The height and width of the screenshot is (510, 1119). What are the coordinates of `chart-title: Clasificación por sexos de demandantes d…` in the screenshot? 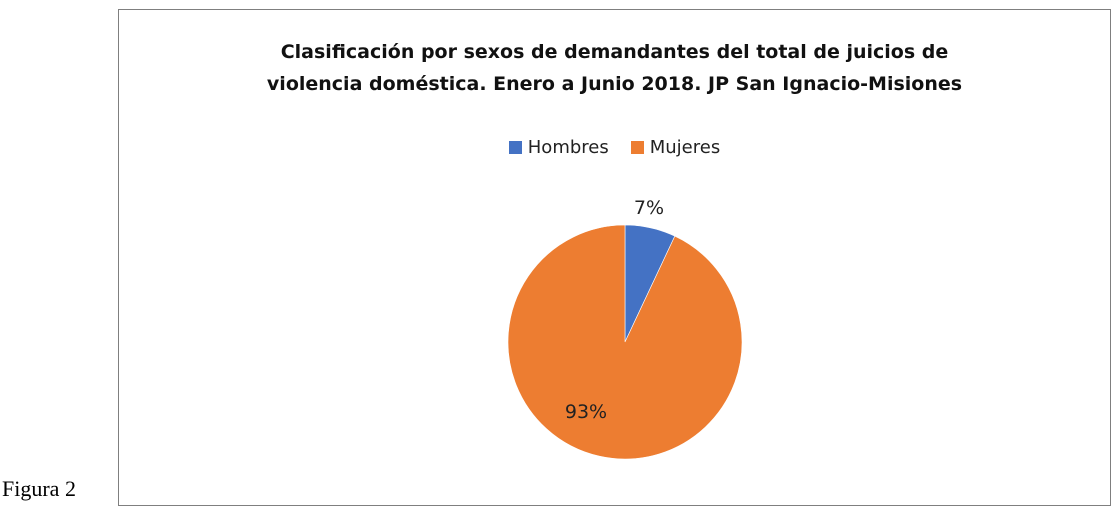 It's located at (614, 68).